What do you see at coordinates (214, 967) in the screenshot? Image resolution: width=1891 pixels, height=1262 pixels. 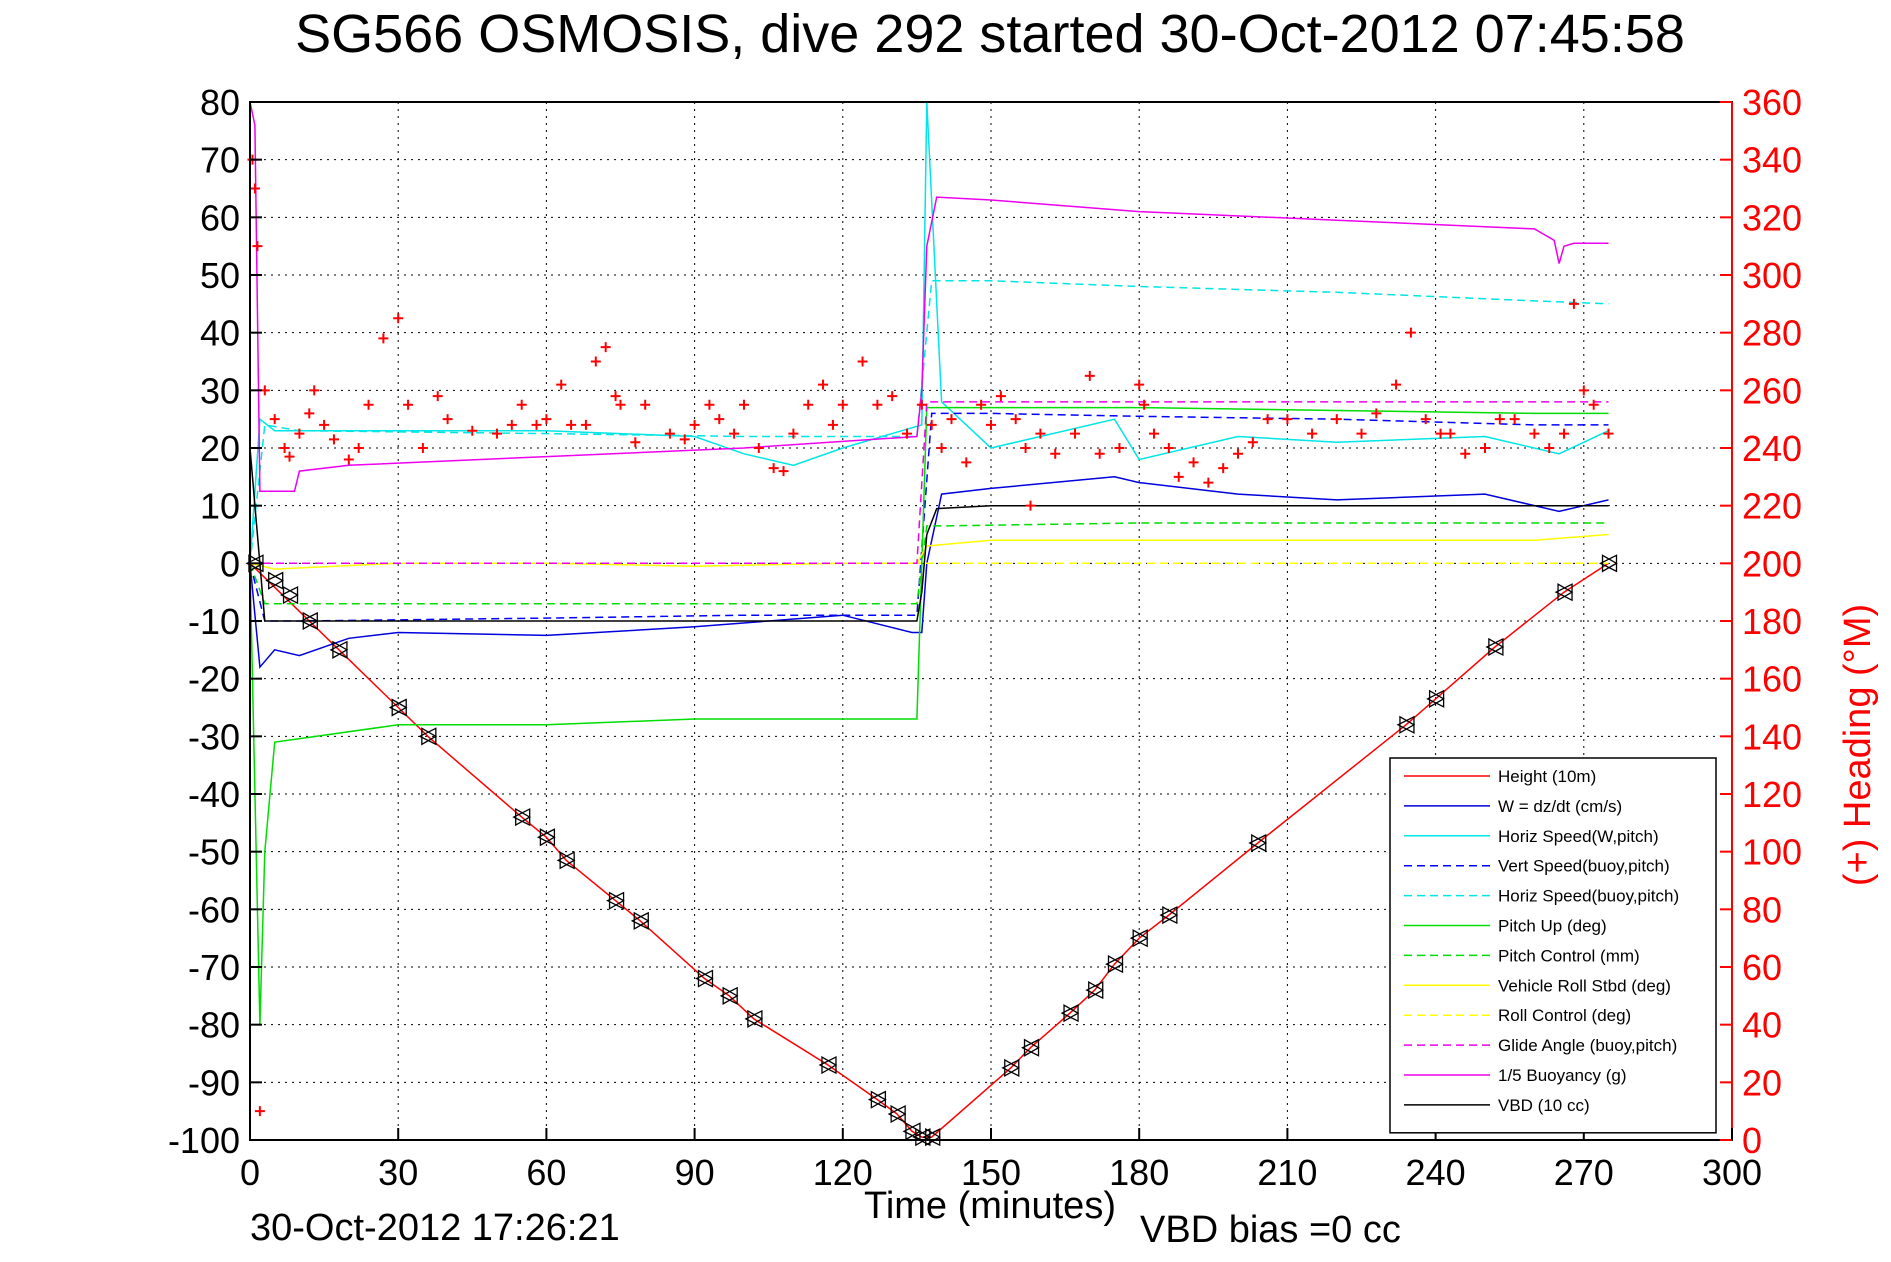 I see `y-tick-label: -70` at bounding box center [214, 967].